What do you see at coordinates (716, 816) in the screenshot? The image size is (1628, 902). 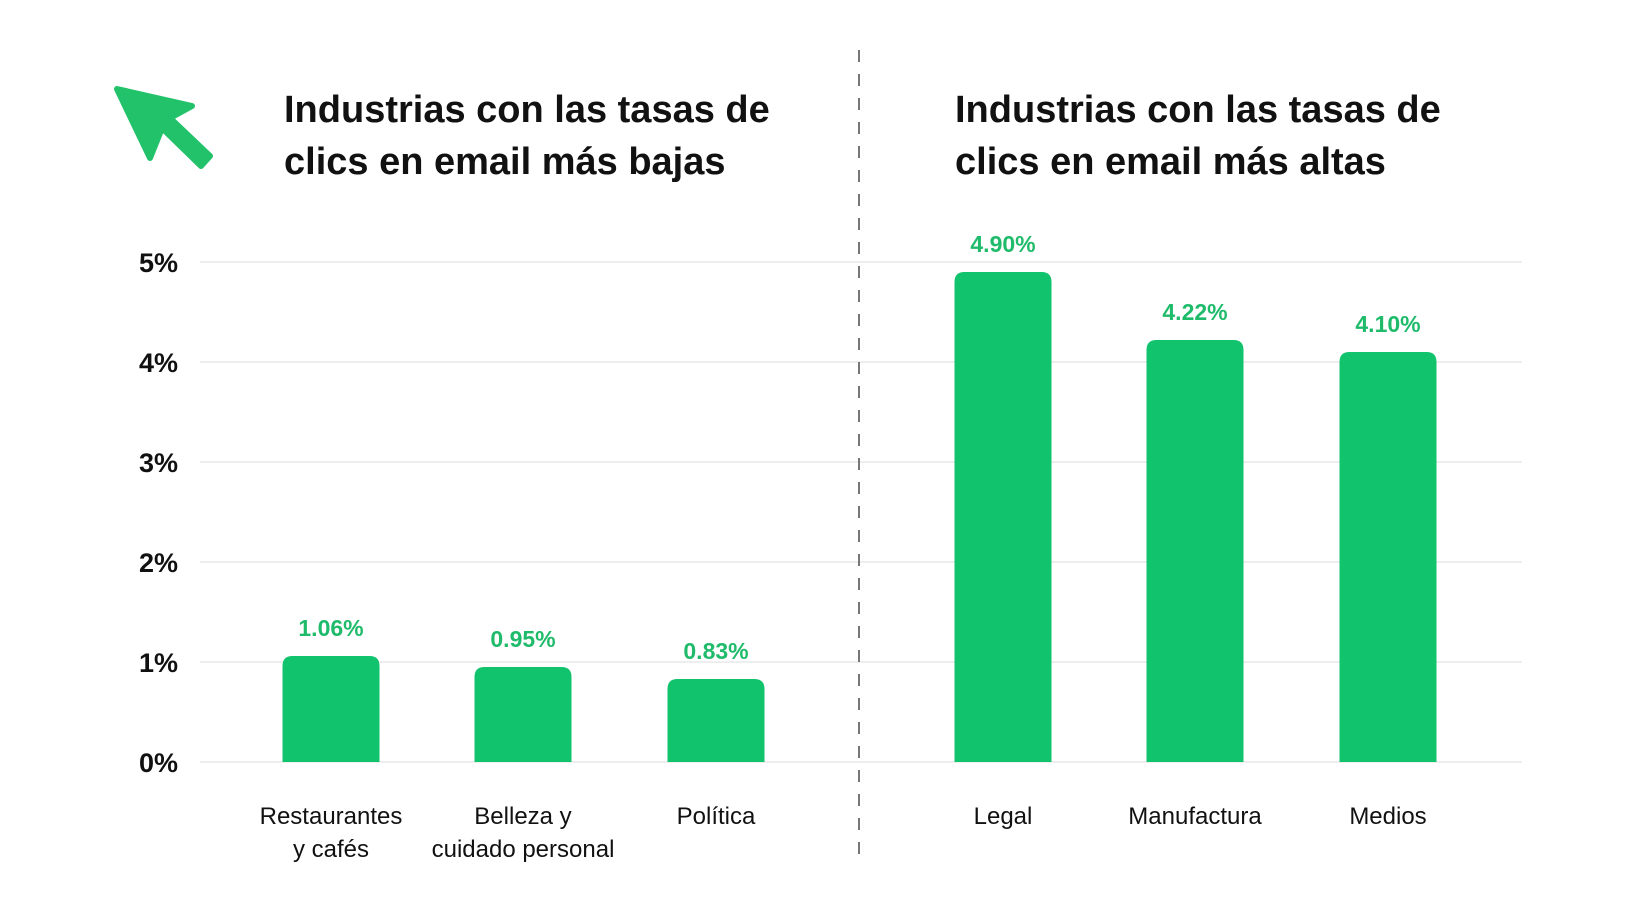 I see `category-label: Política` at bounding box center [716, 816].